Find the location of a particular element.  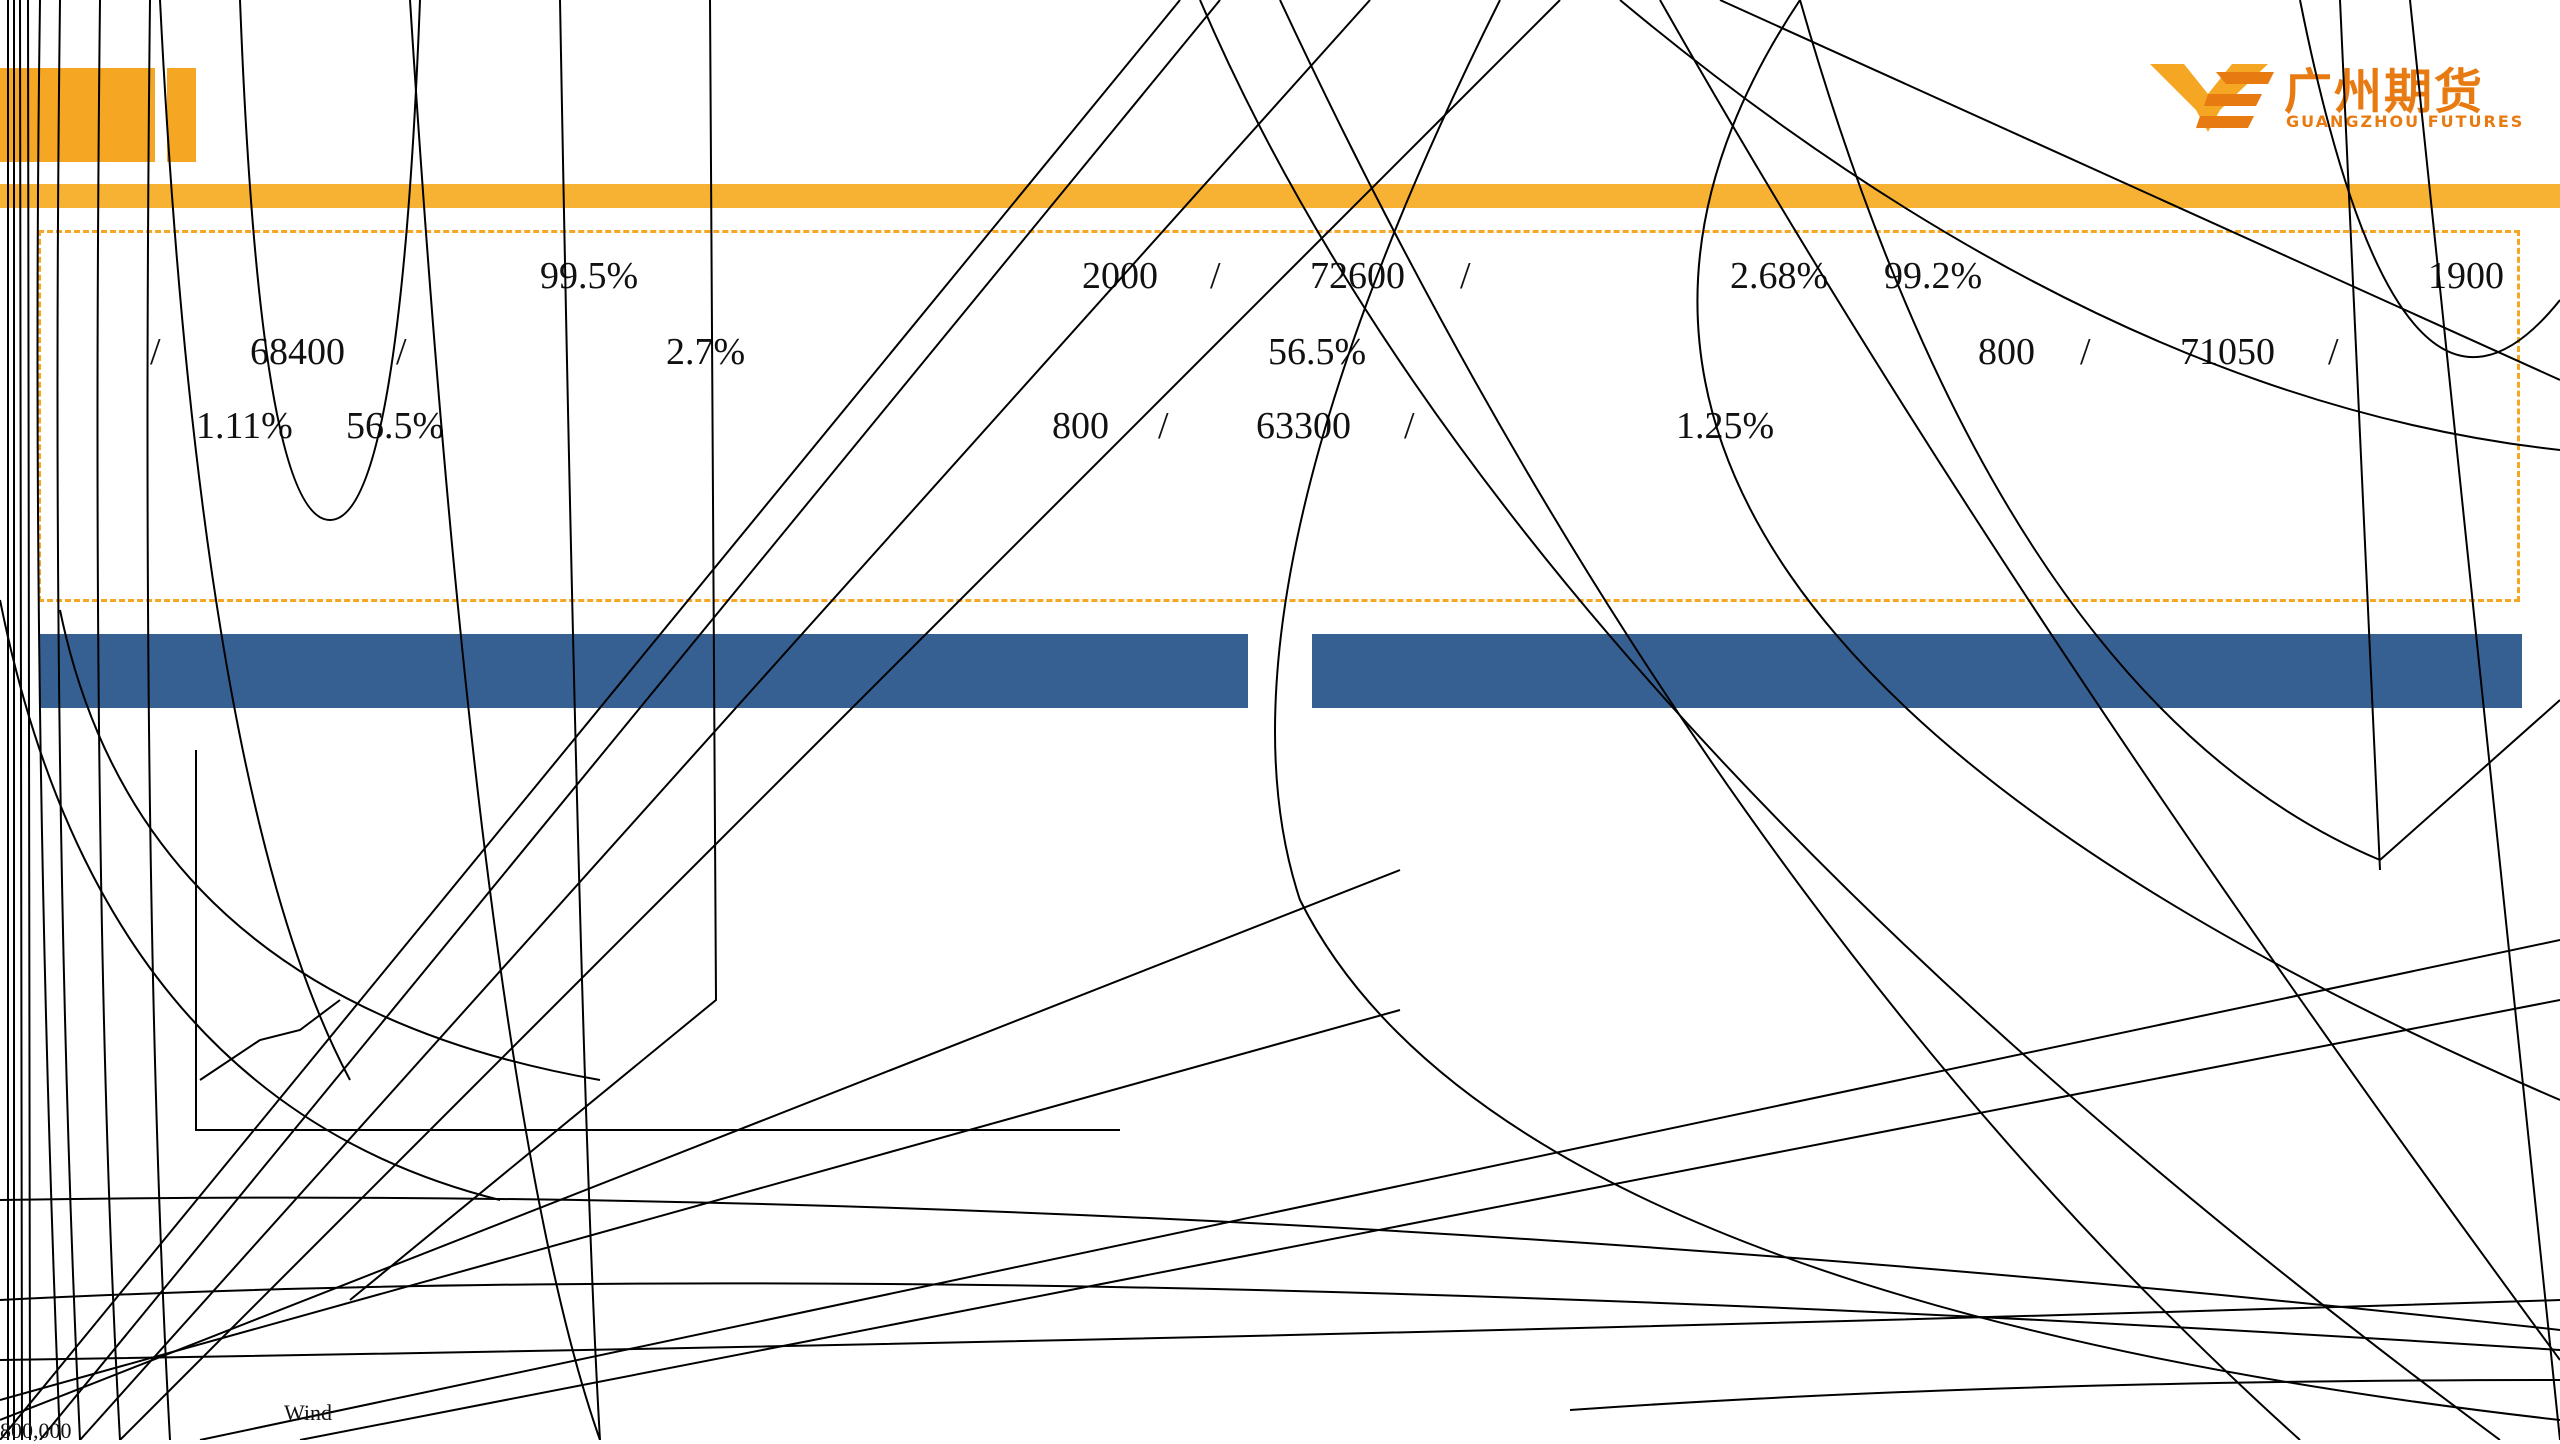

accent-divider is located at coordinates (161, 115).